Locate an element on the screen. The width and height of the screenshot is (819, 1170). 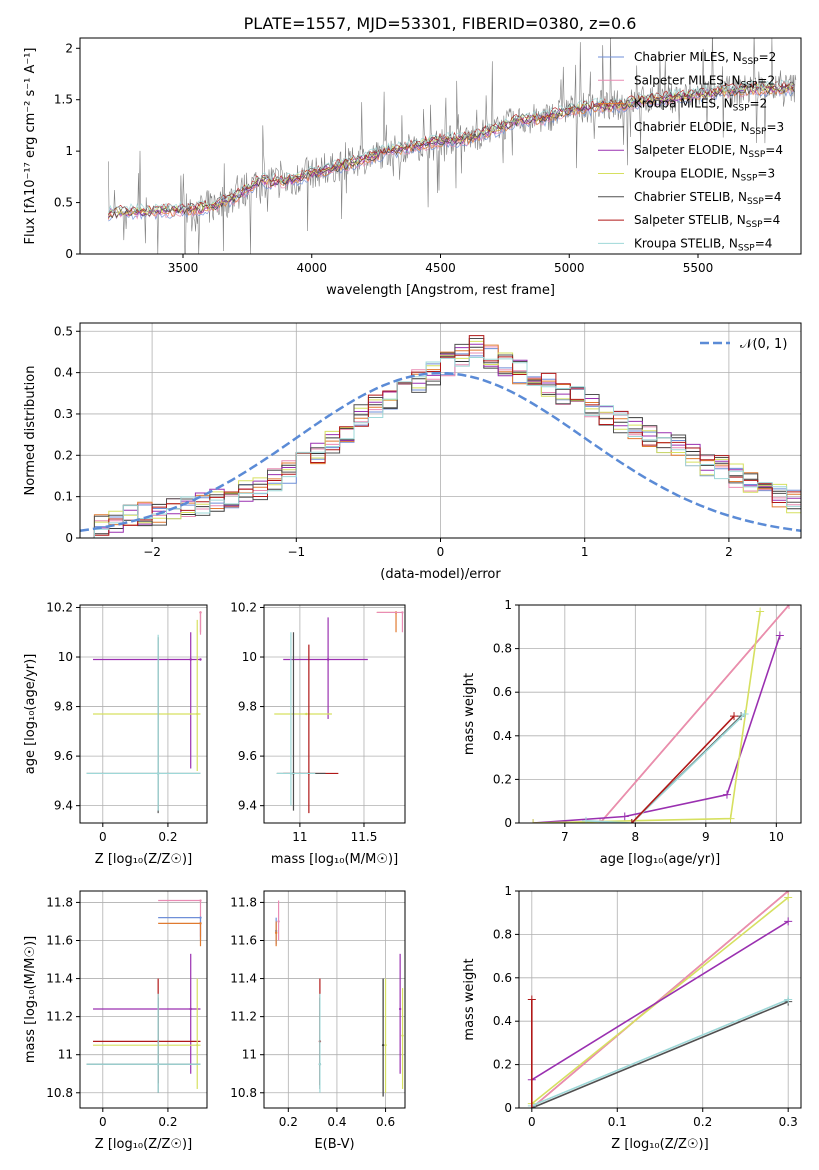
y-axis-label: age [log₁₀(age/yr)] is located at coordinates (30, 714).